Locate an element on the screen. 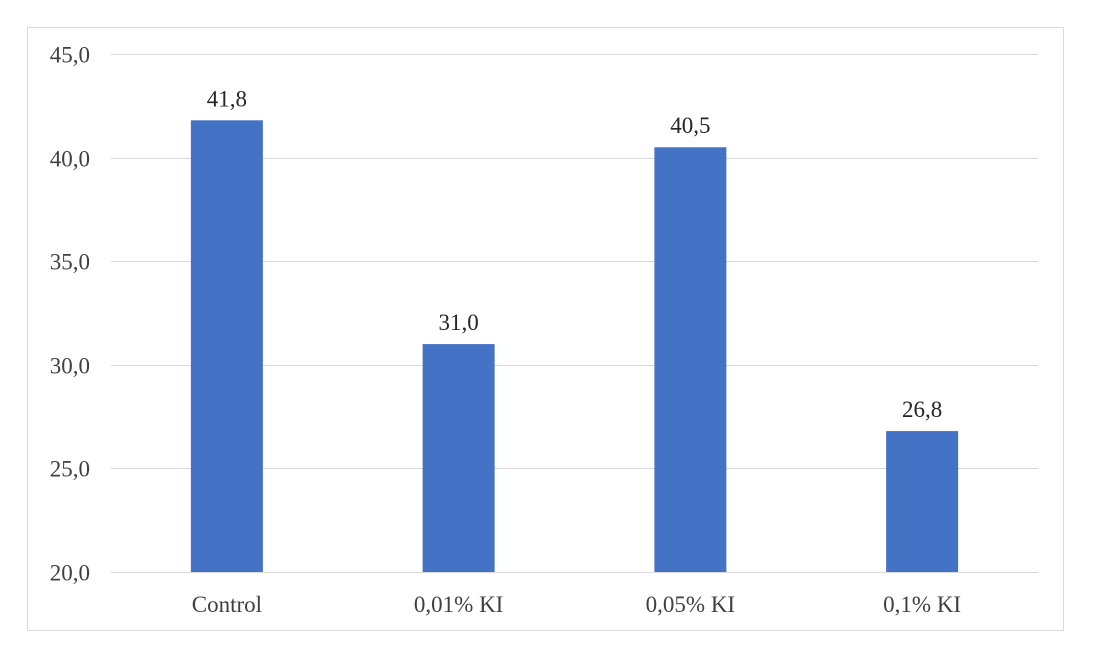 The width and height of the screenshot is (1093, 654). data-label: 31,0 is located at coordinates (459, 322).